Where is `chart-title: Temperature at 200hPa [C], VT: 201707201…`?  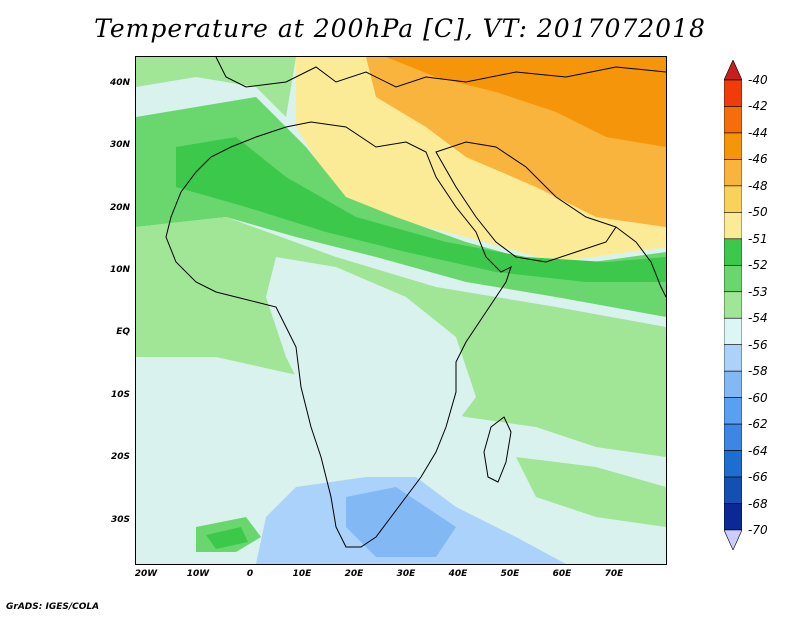
chart-title: Temperature at 200hPa [C], VT: 201707201… is located at coordinates (400, 28).